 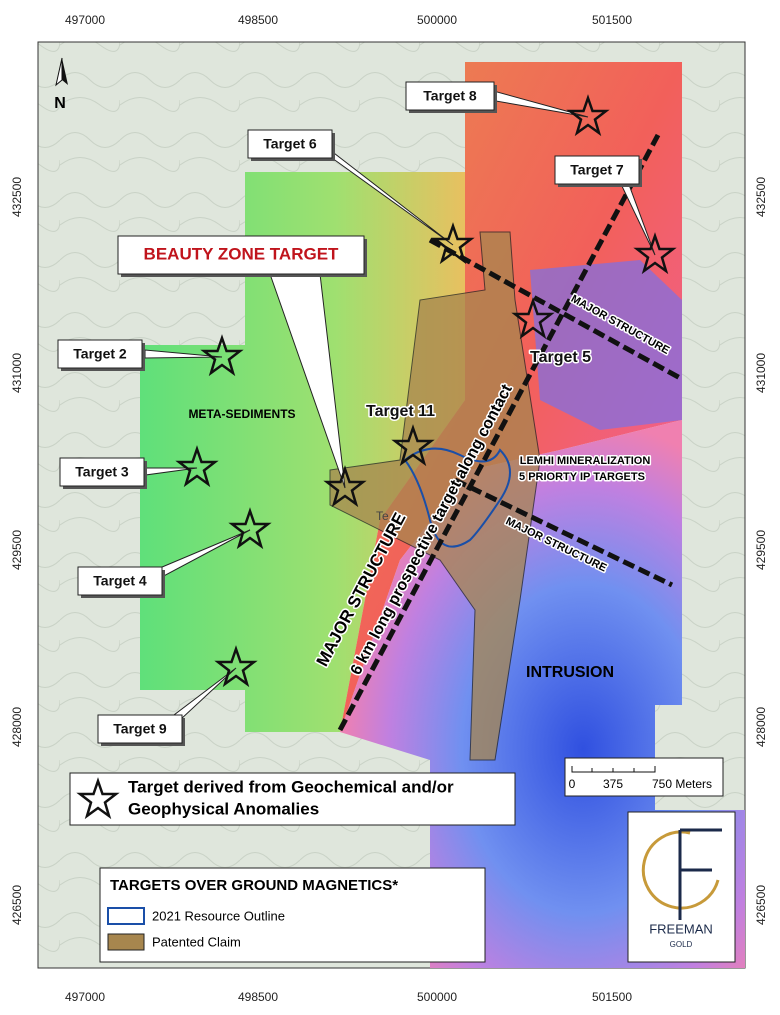 I want to click on annotation: INTRUSION, so click(x=570, y=672).